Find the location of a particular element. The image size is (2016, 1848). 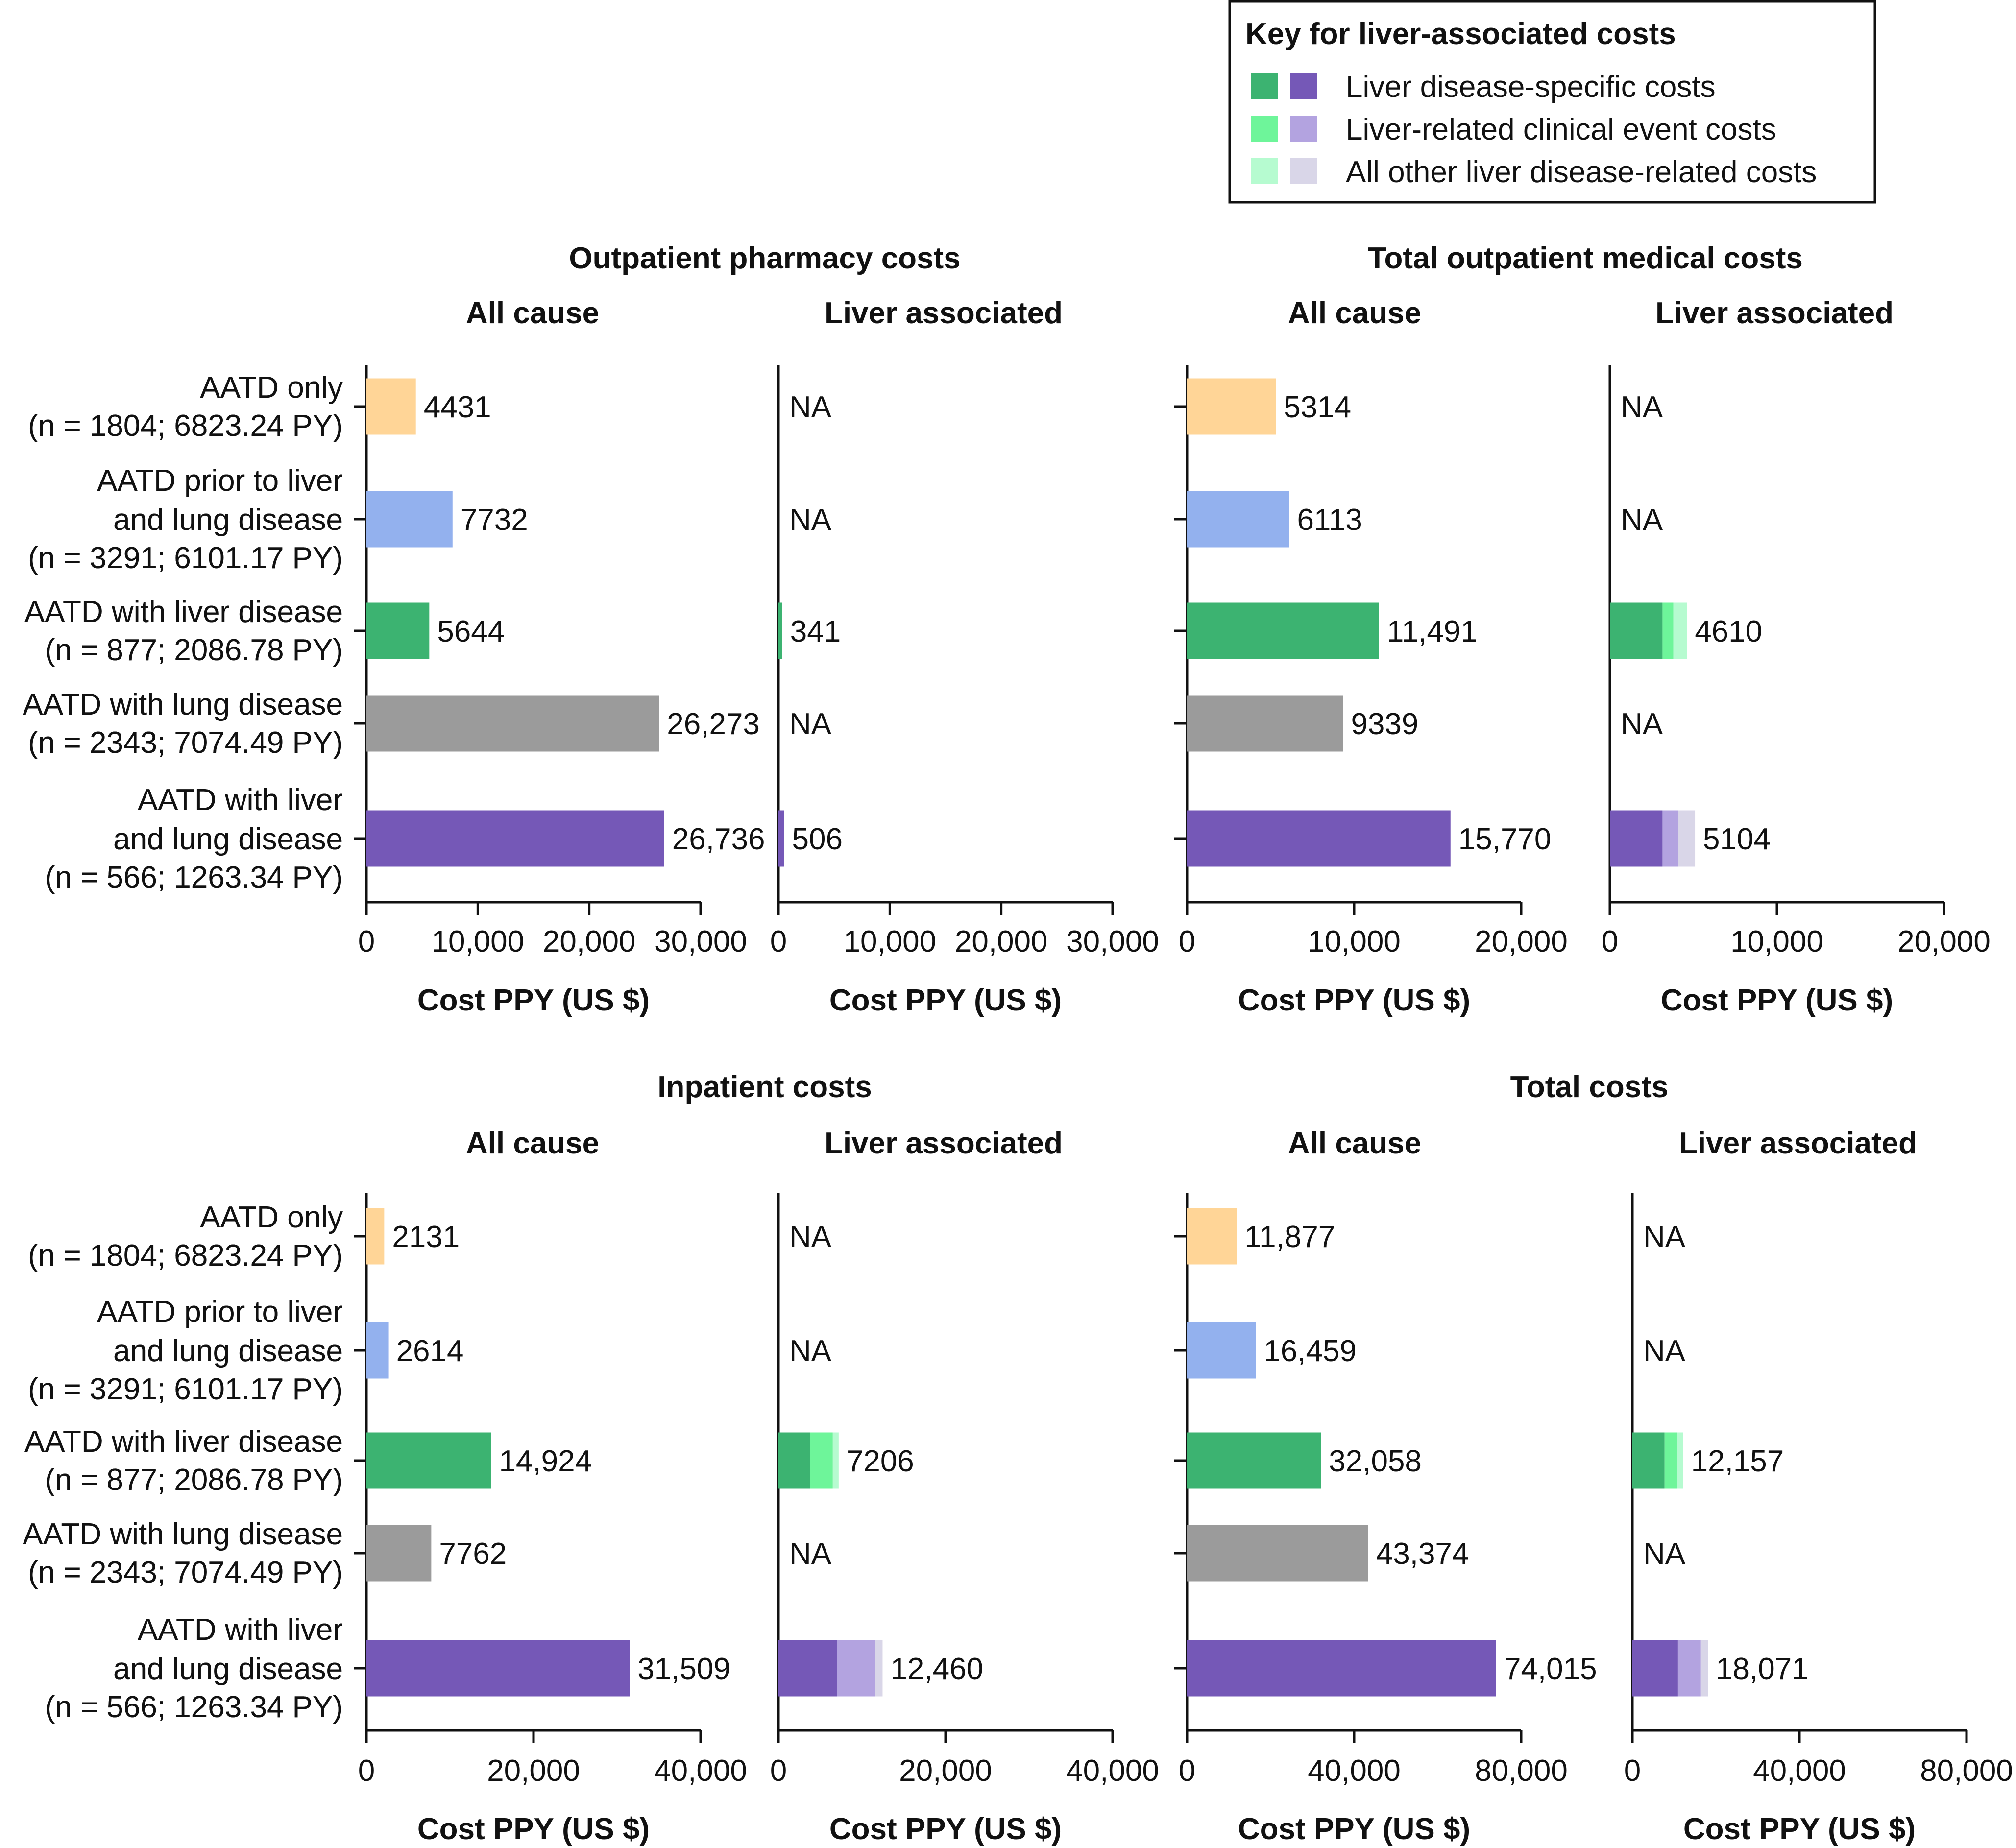

data-label: 43,374 is located at coordinates (1422, 1554).